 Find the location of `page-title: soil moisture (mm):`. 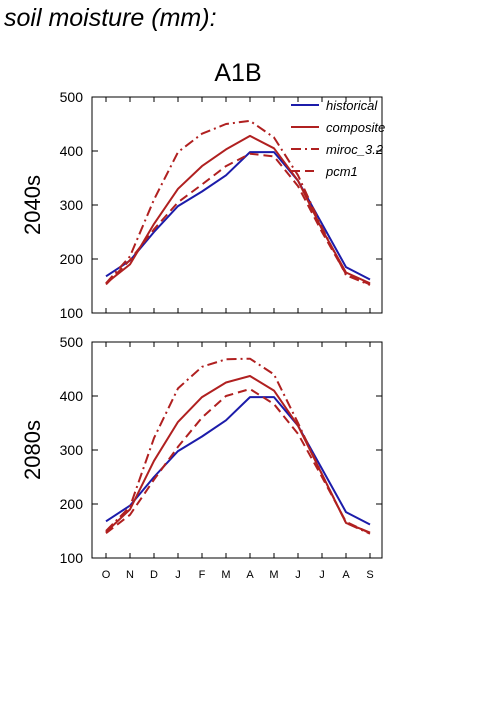

page-title: soil moisture (mm): is located at coordinates (110, 18).